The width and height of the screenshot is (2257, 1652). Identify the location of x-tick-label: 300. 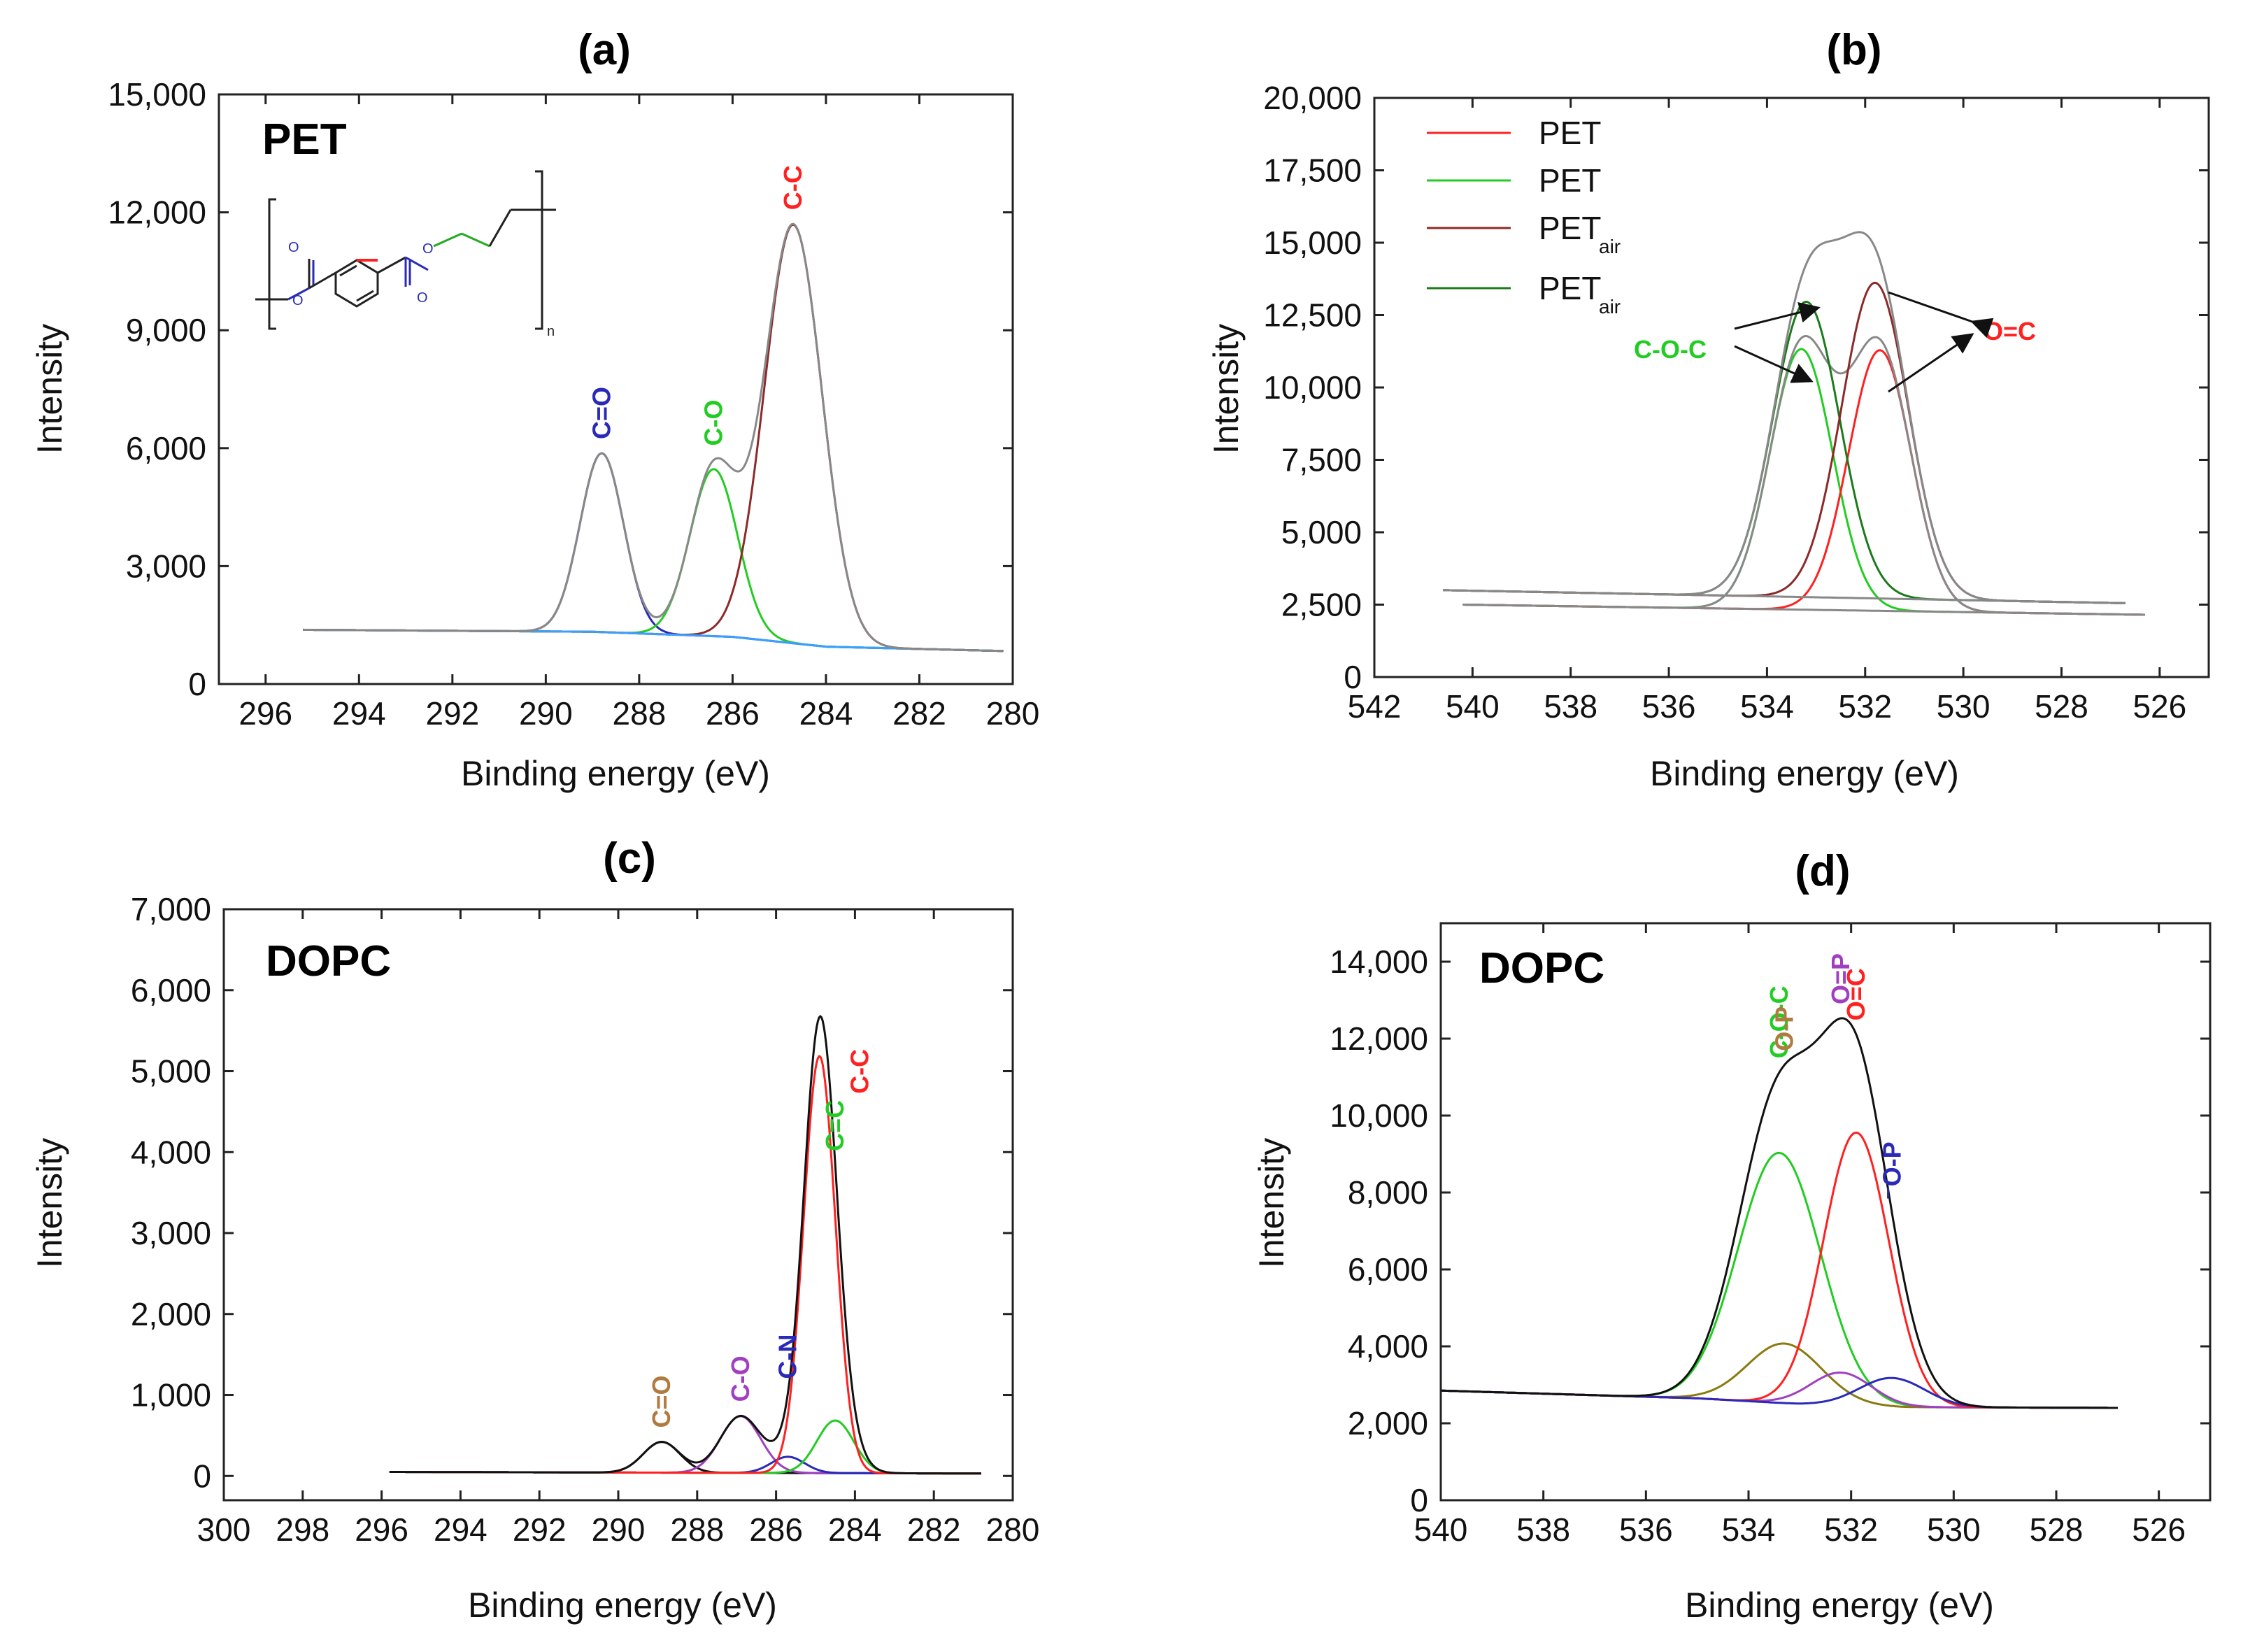
(224, 1529).